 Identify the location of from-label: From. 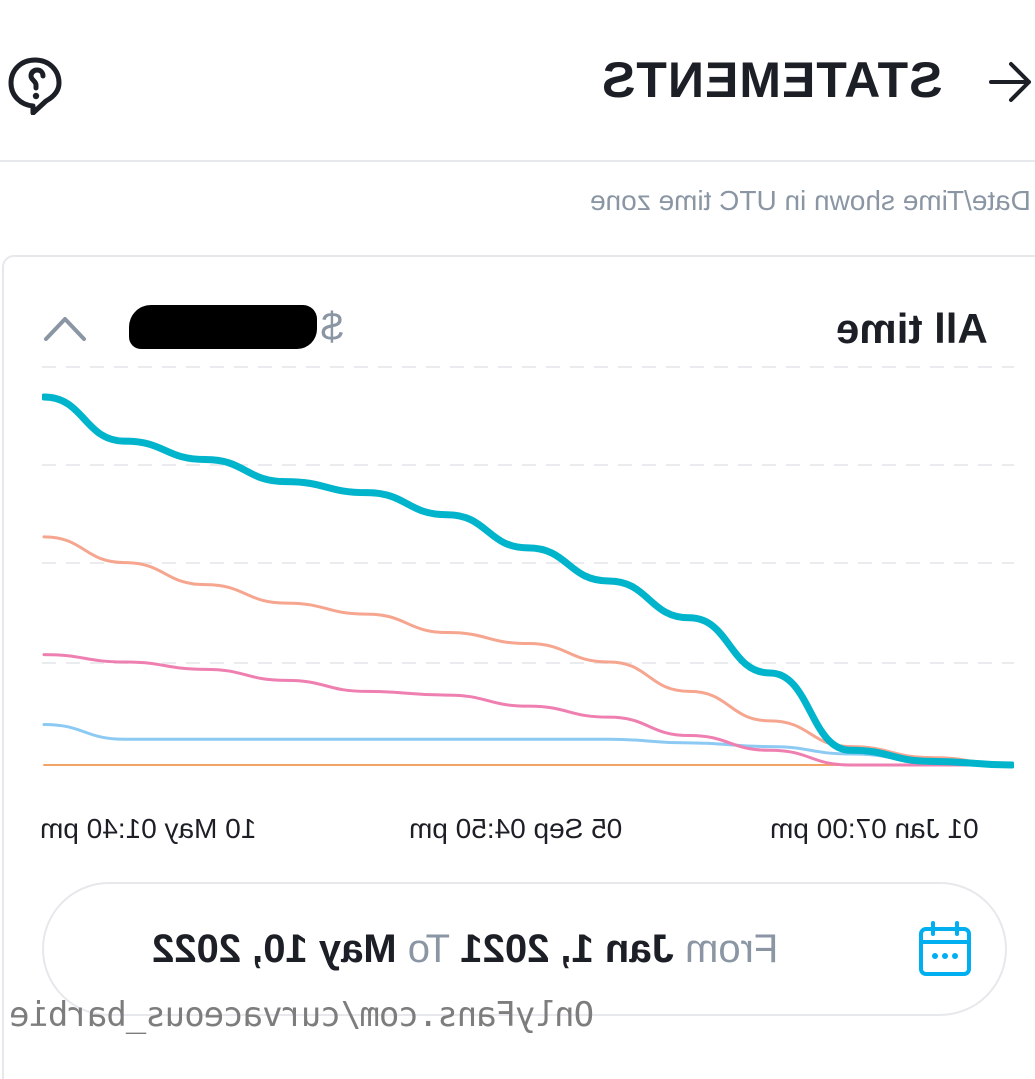
(732, 949).